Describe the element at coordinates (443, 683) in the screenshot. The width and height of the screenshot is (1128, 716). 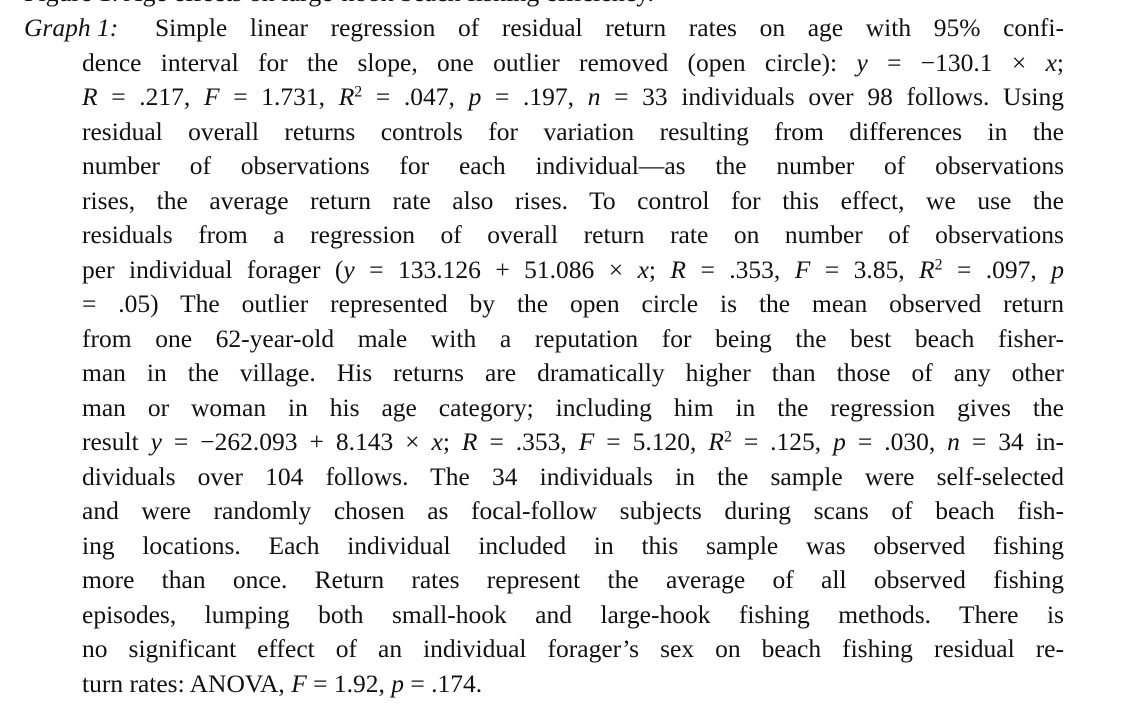
I see `text: = .174.` at that location.